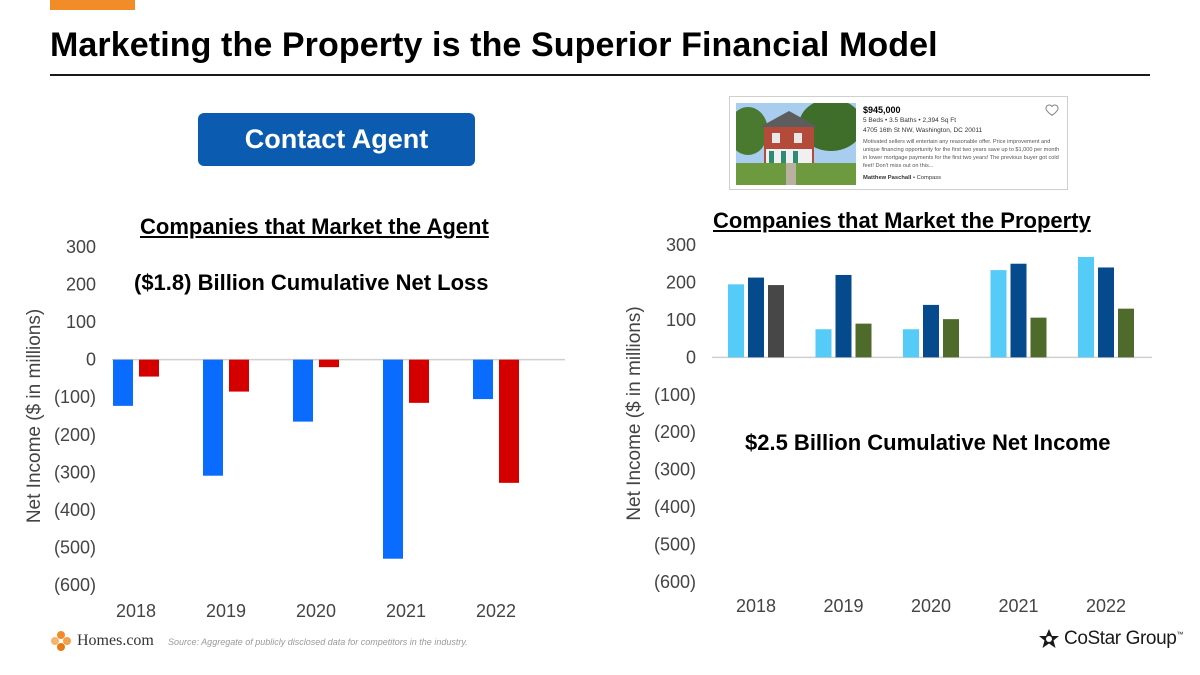 This screenshot has height=675, width=1200. I want to click on listing-agent-name: Matthew Paschall, so click(887, 178).